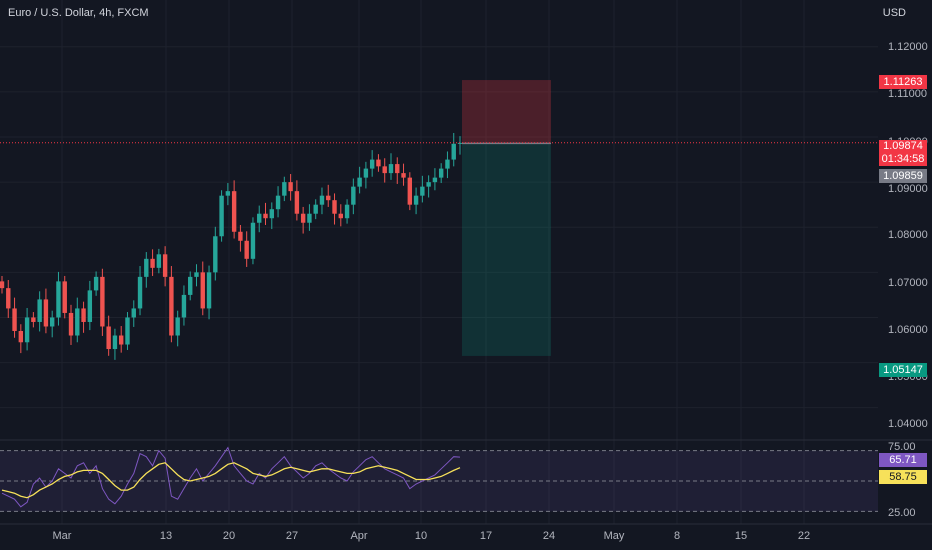 The width and height of the screenshot is (932, 550). Describe the element at coordinates (903, 176) in the screenshot. I see `entry-badge: 1.09859` at that location.